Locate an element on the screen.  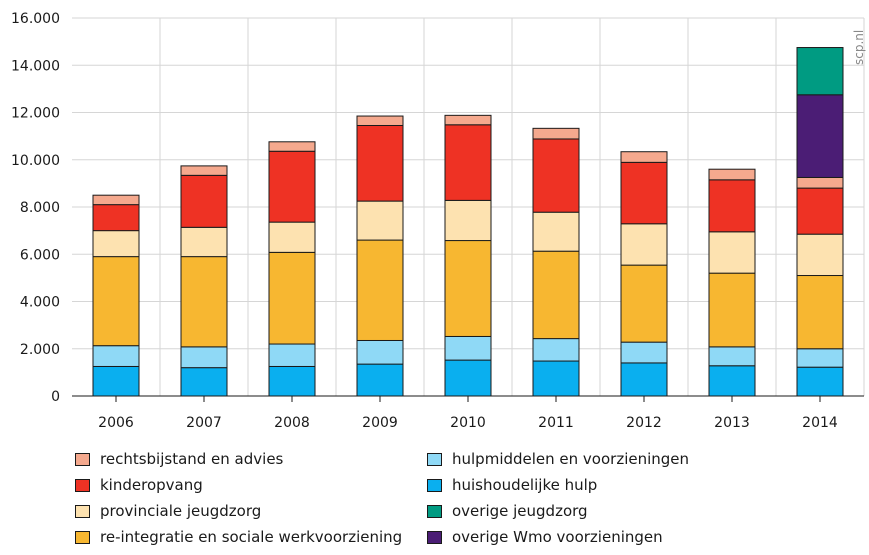
legend-item: overige Wmo voorzieningen is located at coordinates (545, 537).